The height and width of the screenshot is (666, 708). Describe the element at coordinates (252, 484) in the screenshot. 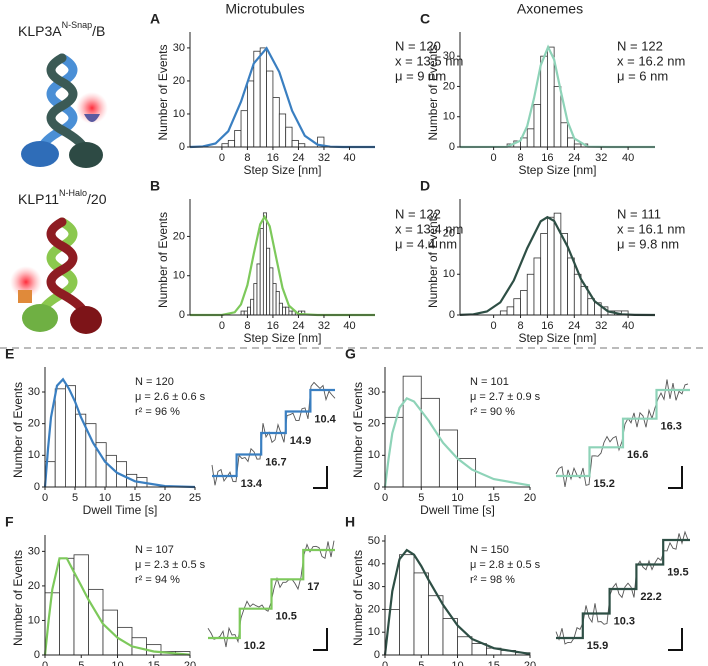

I see `step-label: 13.4` at that location.